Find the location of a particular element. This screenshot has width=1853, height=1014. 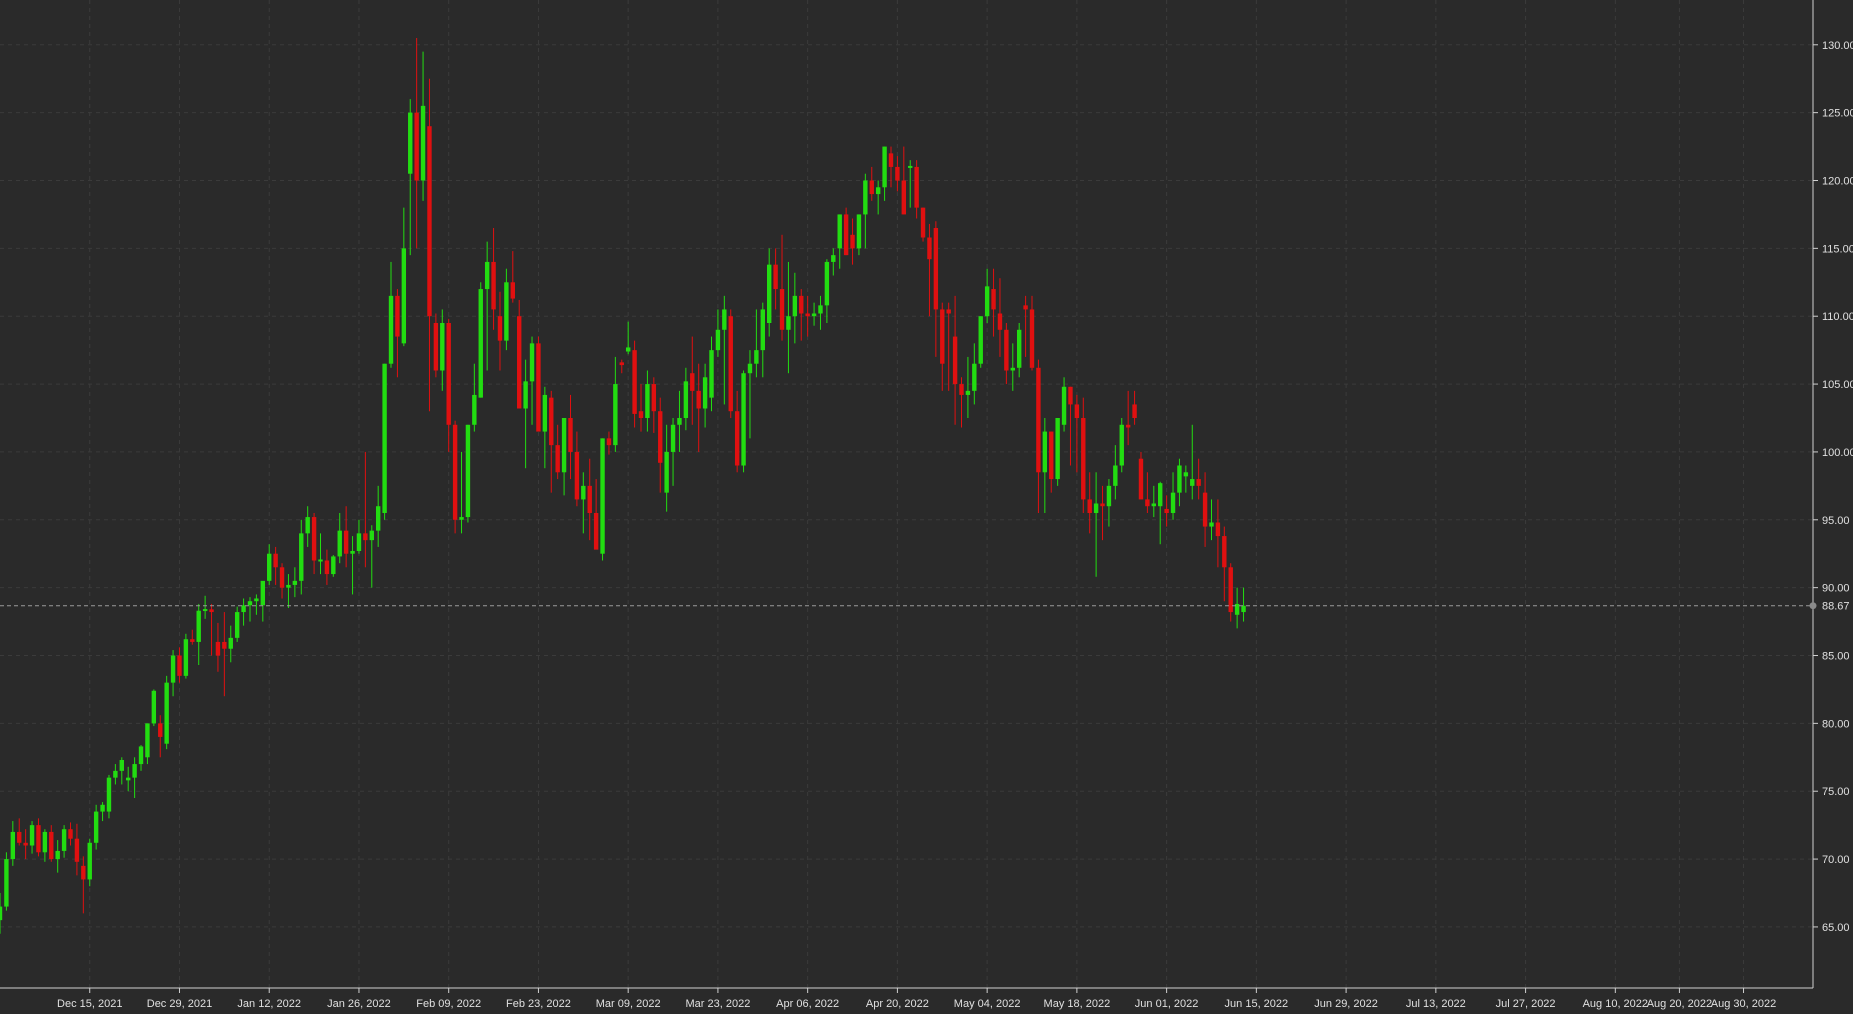

x-tick-label: Jun 15, 2022 is located at coordinates (1257, 1004).